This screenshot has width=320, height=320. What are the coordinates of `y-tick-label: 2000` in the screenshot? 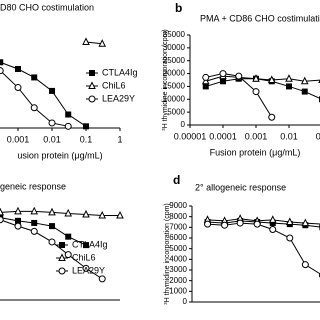 It's located at (178, 280).